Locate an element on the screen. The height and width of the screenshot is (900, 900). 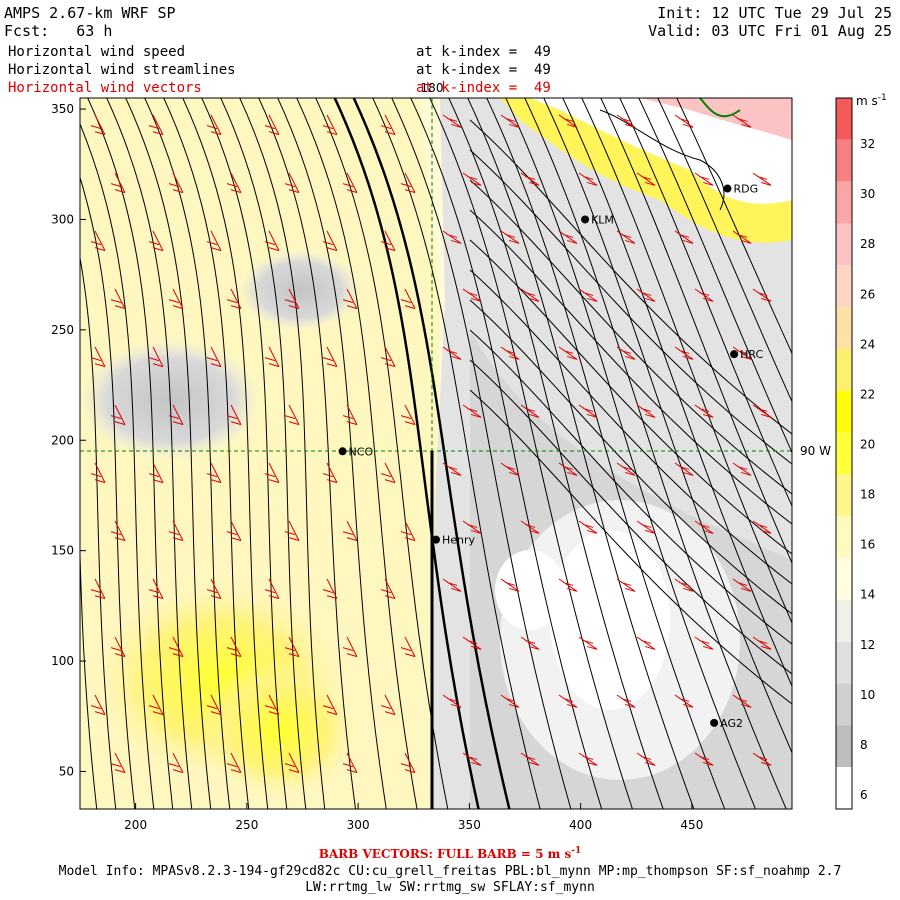
x-axis: 200 250 300 350 400 450 is located at coordinates (413, 817).